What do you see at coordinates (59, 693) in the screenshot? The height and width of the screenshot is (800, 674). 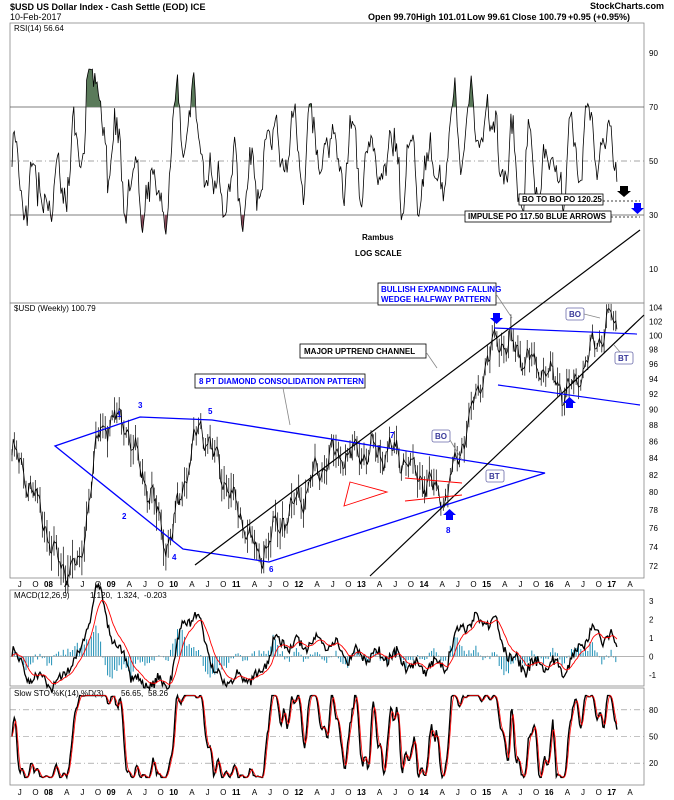 I see `sto-label-prefix: Slow STO %K(14) %D(3)` at bounding box center [59, 693].